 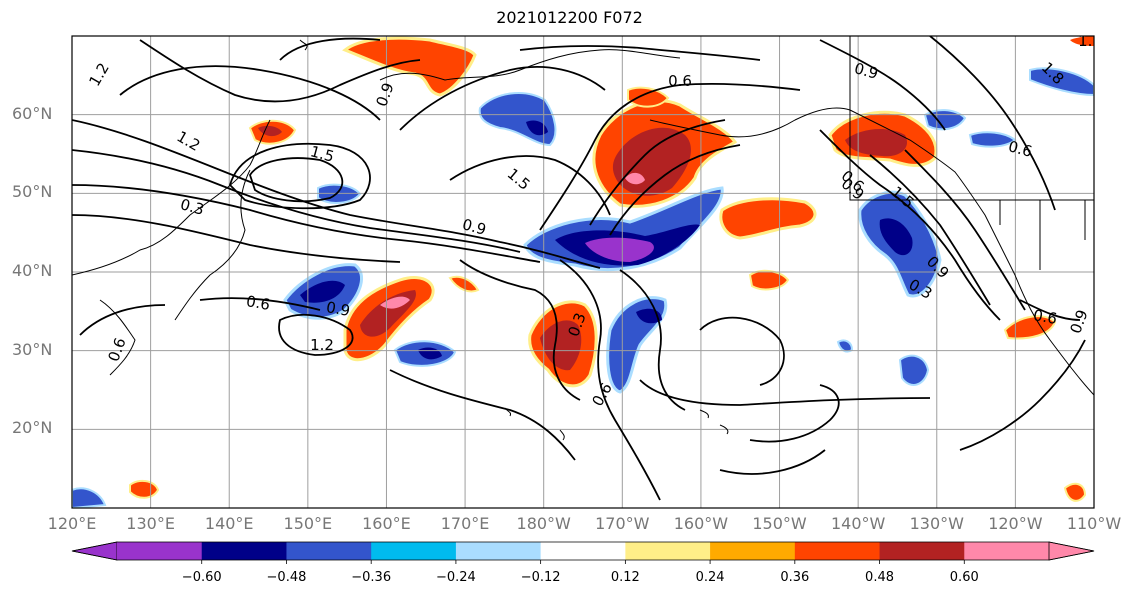 I want to click on contour-label: 1.5, so click(x=322, y=154).